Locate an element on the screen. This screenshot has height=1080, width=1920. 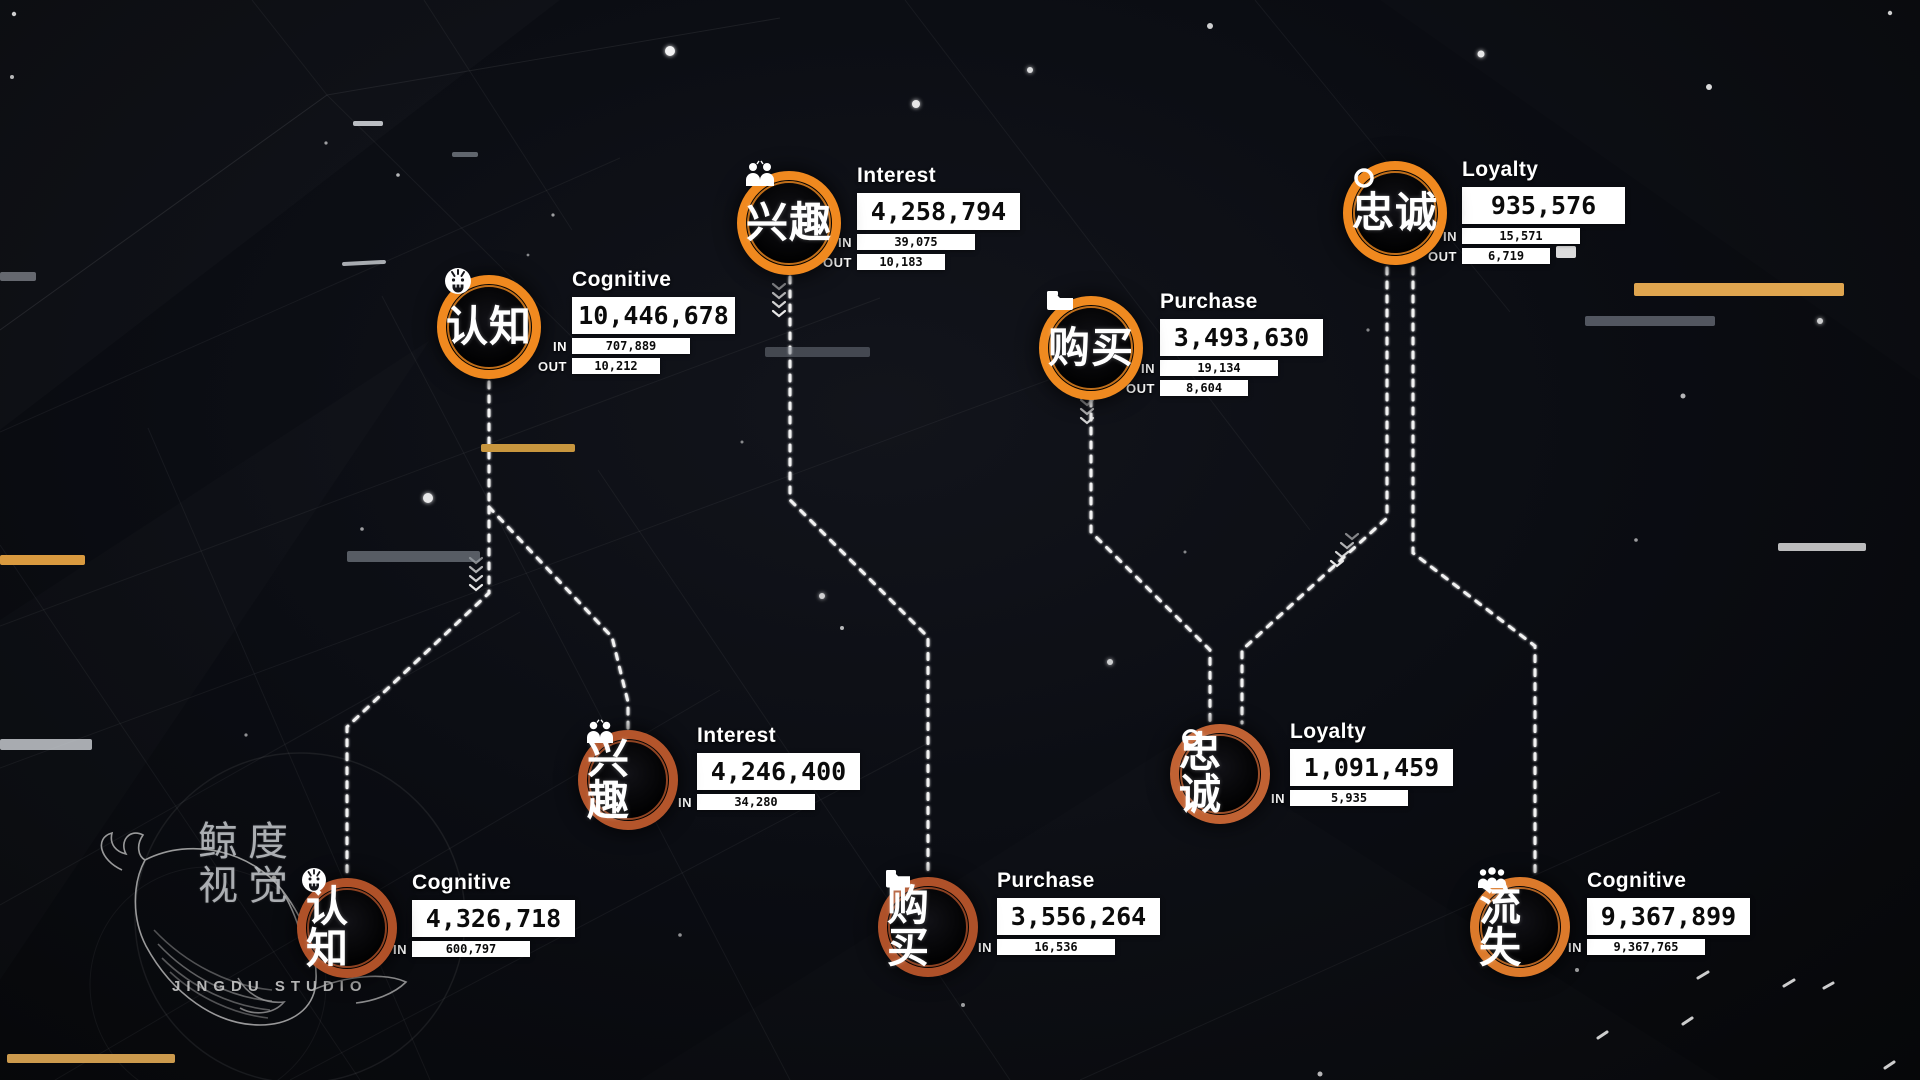
node-interest-bottom: 兴趣 is located at coordinates (628, 780).